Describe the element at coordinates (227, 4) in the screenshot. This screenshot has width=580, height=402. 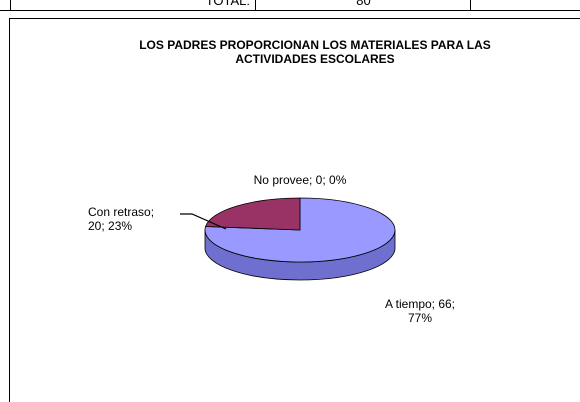
I see `cell-text: TOTAL:` at that location.